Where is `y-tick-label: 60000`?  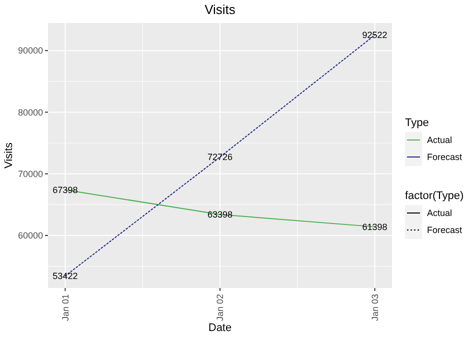
y-tick-label: 60000 is located at coordinates (30, 235).